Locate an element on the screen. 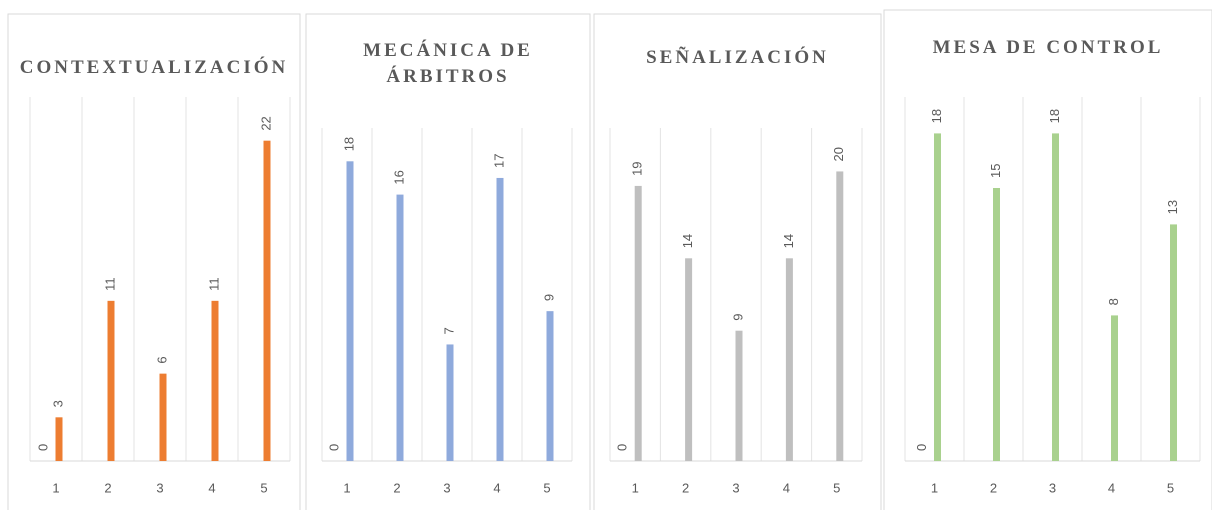  value-label: 16 is located at coordinates (398, 177).